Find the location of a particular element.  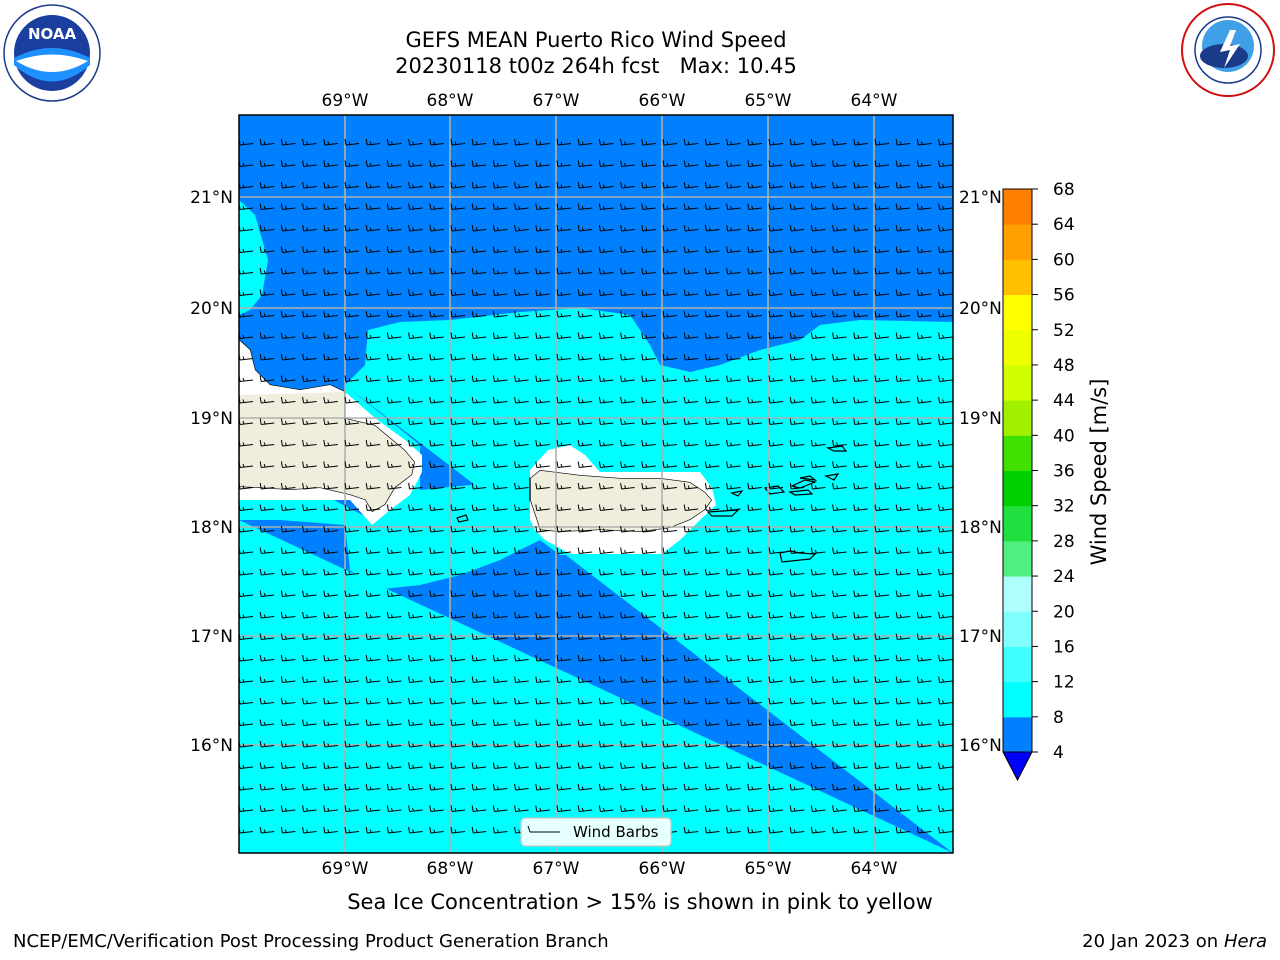

chart-title: GEFS MEAN Puerto Rico Wind Speed is located at coordinates (596, 40).